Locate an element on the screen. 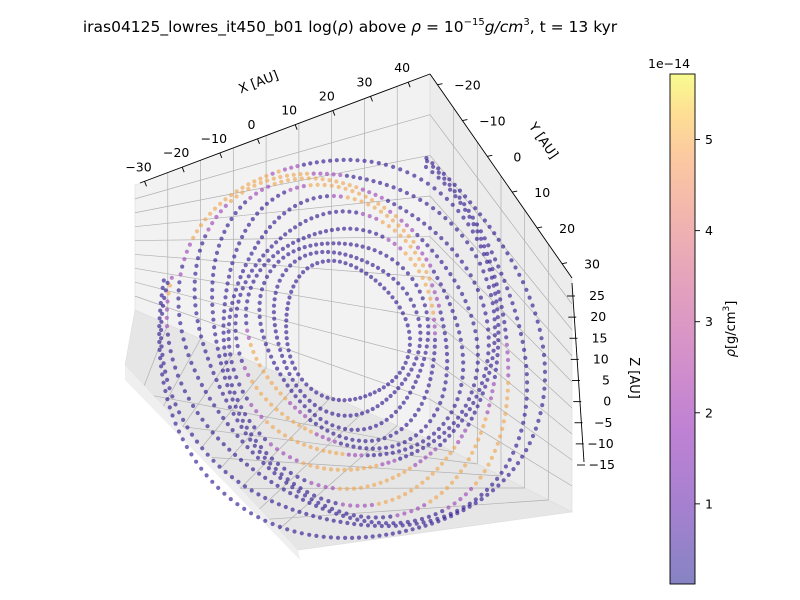 Image resolution: width=800 pixels, height=600 pixels. z-tick-label: −15 is located at coordinates (602, 464).